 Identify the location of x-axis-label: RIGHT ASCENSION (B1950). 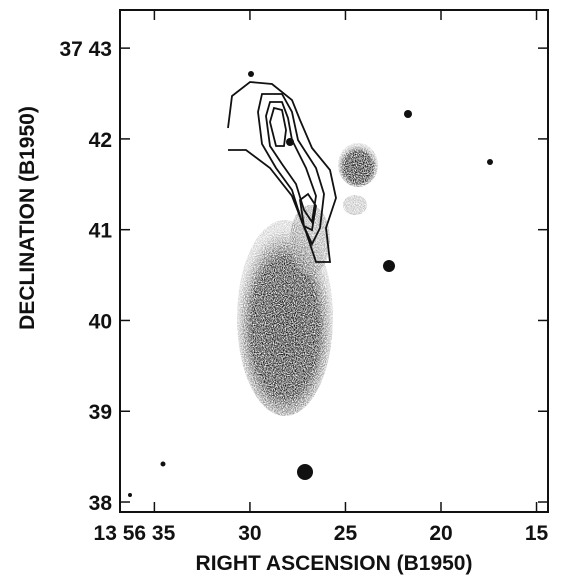
(334, 563).